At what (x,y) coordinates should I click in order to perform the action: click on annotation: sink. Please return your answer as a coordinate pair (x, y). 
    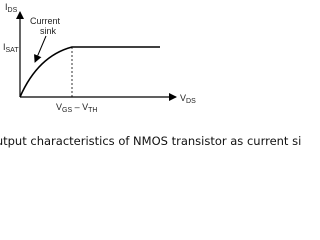
    Looking at the image, I should click on (48, 31).